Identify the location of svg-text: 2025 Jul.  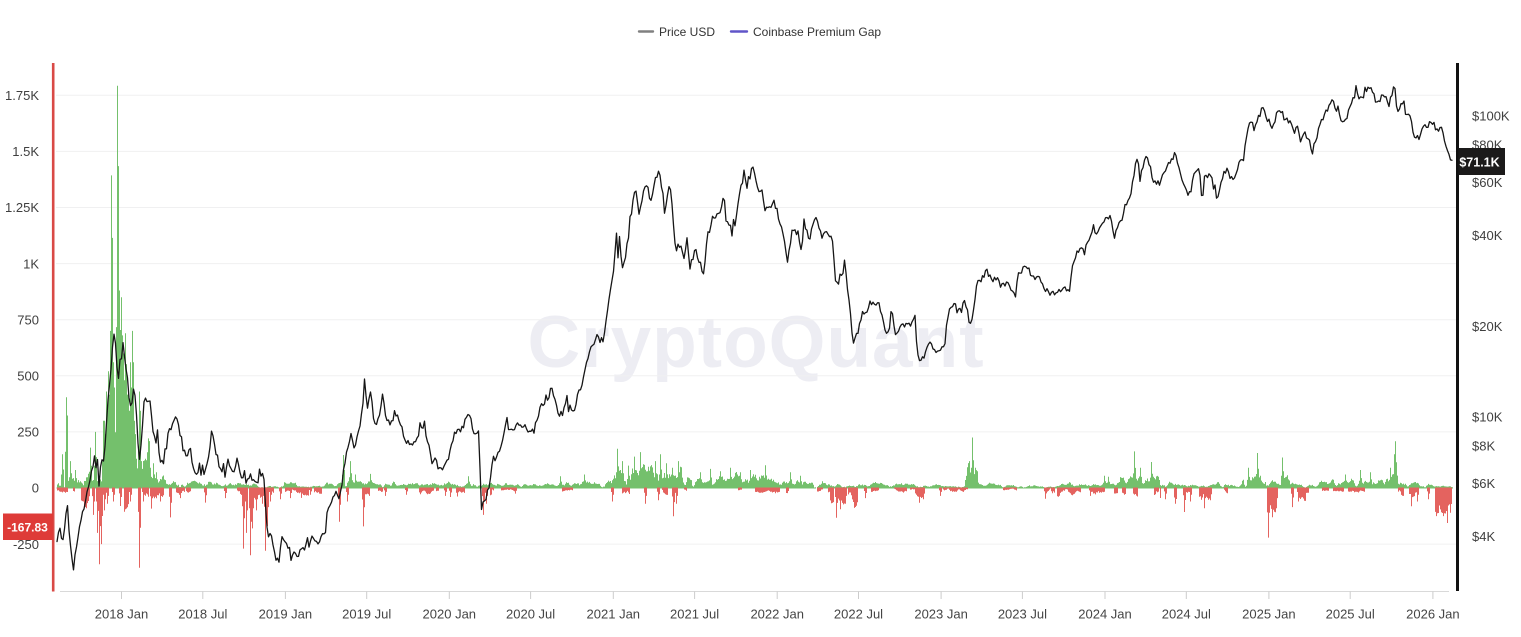
(1350, 614).